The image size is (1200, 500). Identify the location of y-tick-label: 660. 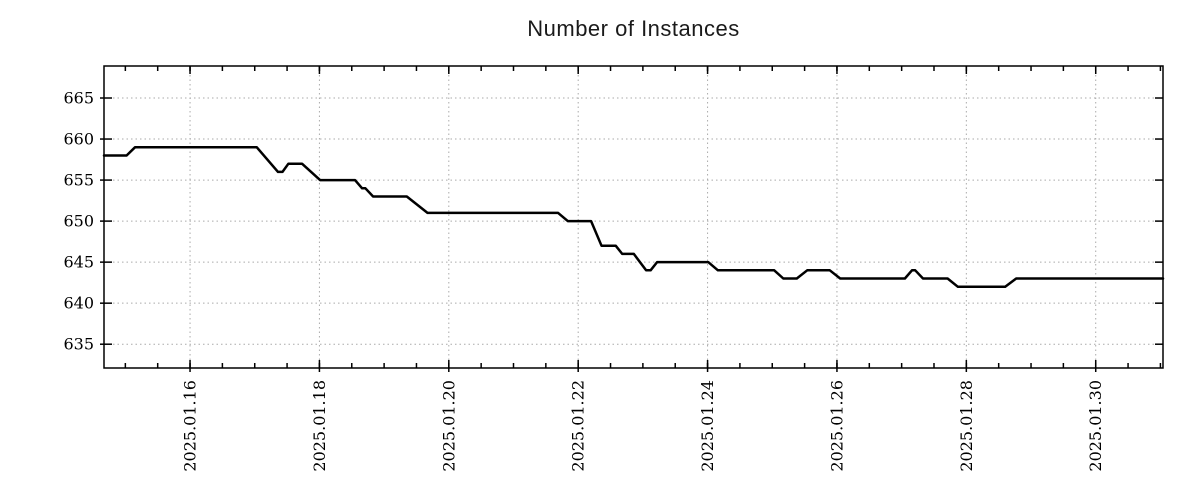
(78, 139).